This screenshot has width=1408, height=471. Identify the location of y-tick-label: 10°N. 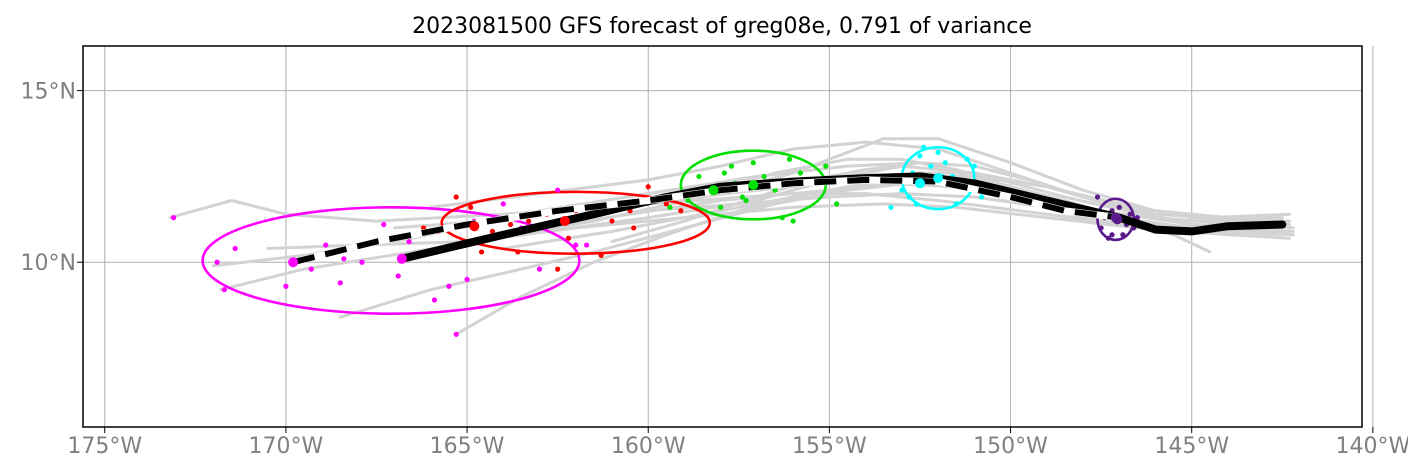
(48, 263).